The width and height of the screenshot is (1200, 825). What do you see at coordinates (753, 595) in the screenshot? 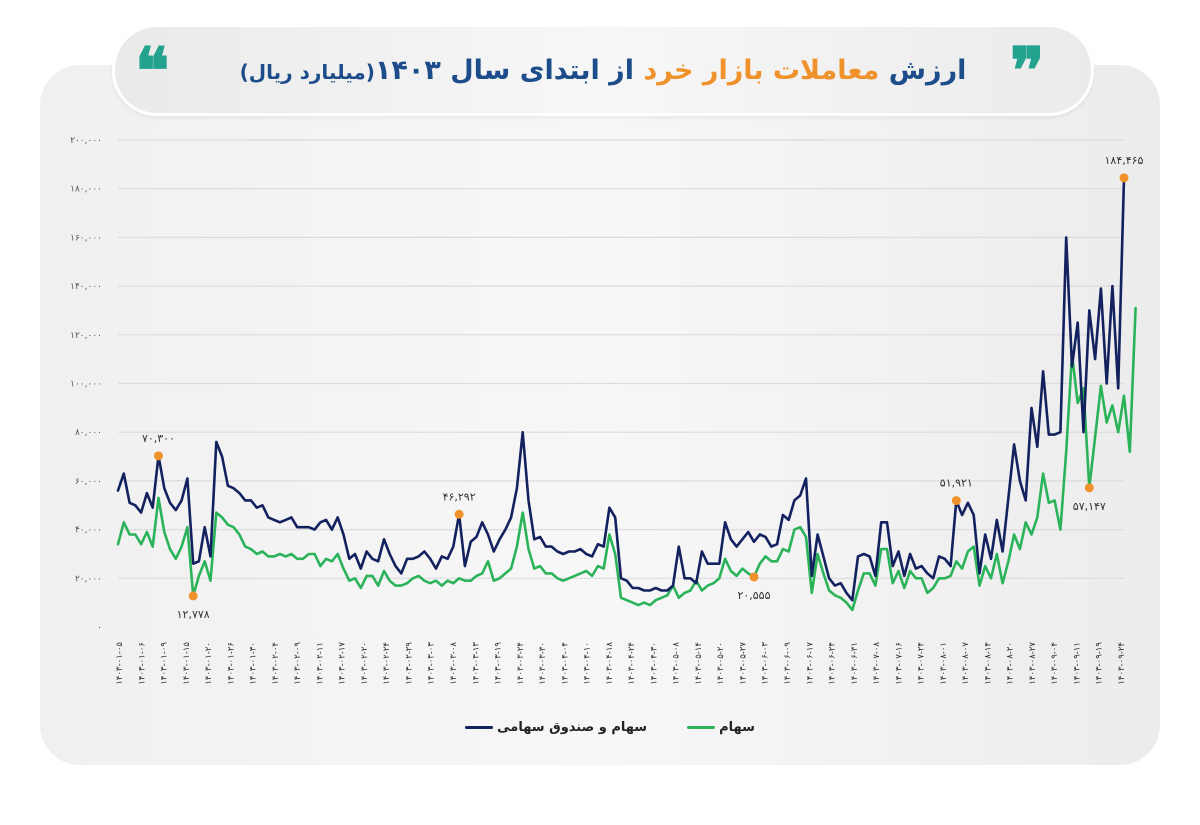
I see `annotation-label: ۲۰,۵۵۵` at bounding box center [753, 595].